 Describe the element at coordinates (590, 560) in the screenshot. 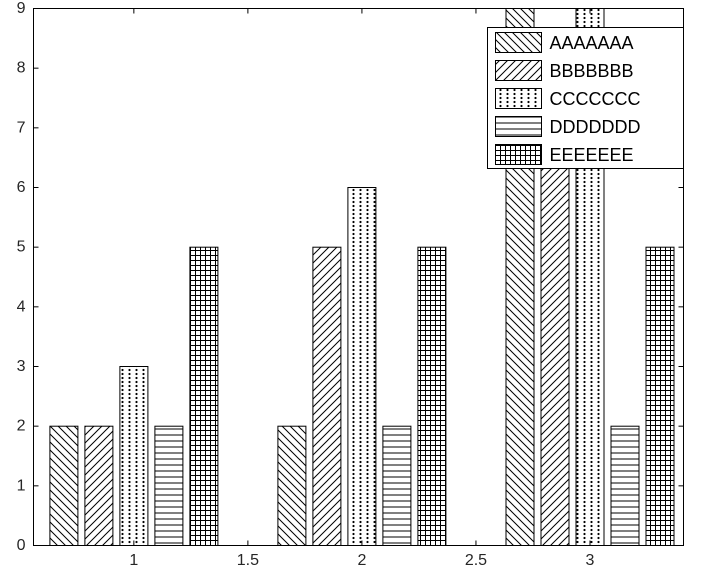

I see `x-tick-label: 3` at that location.